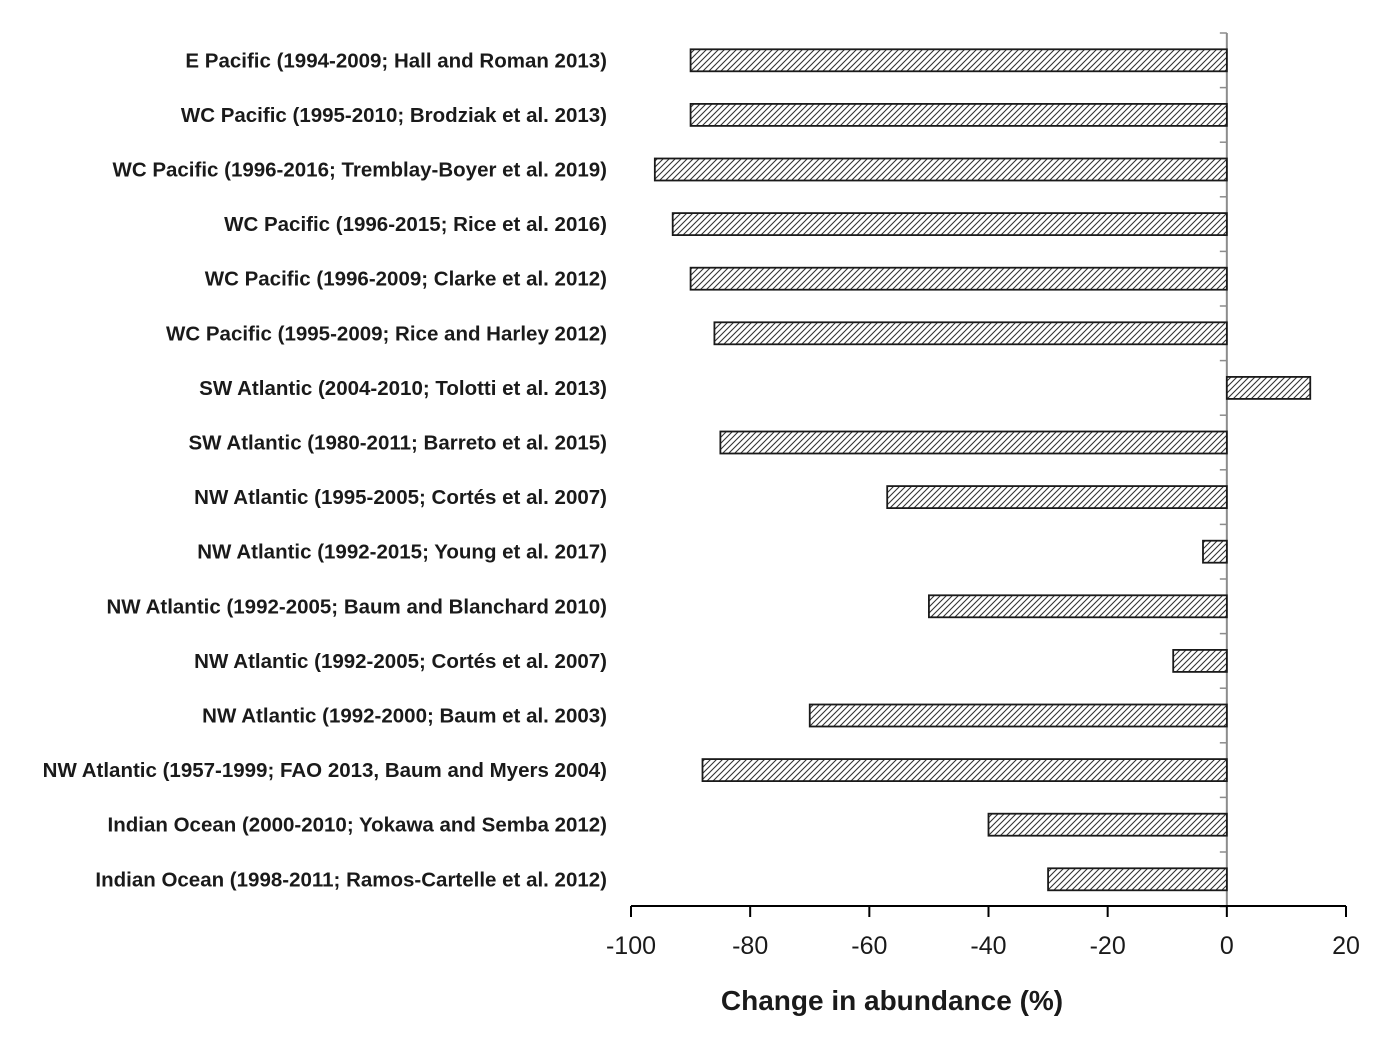 The width and height of the screenshot is (1382, 1051). Describe the element at coordinates (1227, 946) in the screenshot. I see `x-tick-label: 0` at that location.